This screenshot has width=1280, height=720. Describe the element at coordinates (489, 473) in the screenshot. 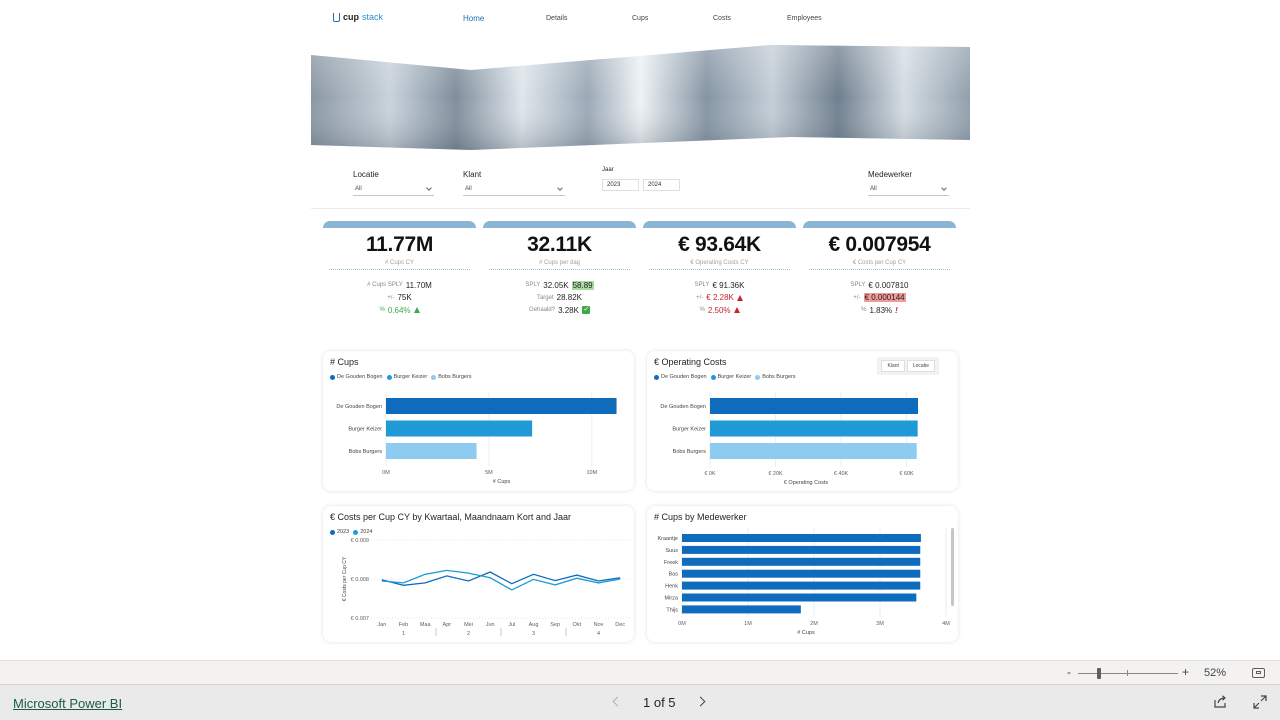

I see `x-tick-label: 5M` at that location.